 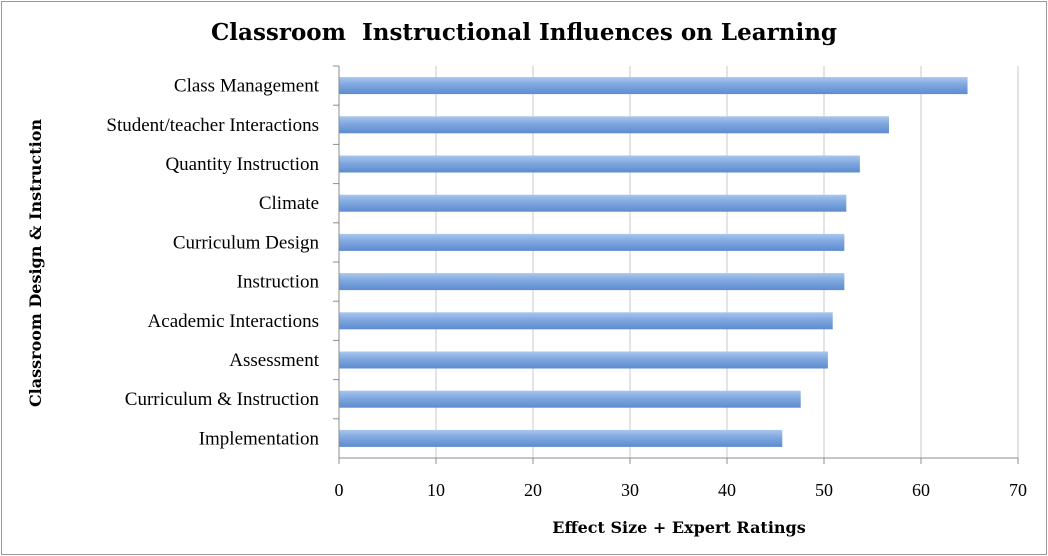 I want to click on x-tick-label: 70, so click(x=1018, y=490).